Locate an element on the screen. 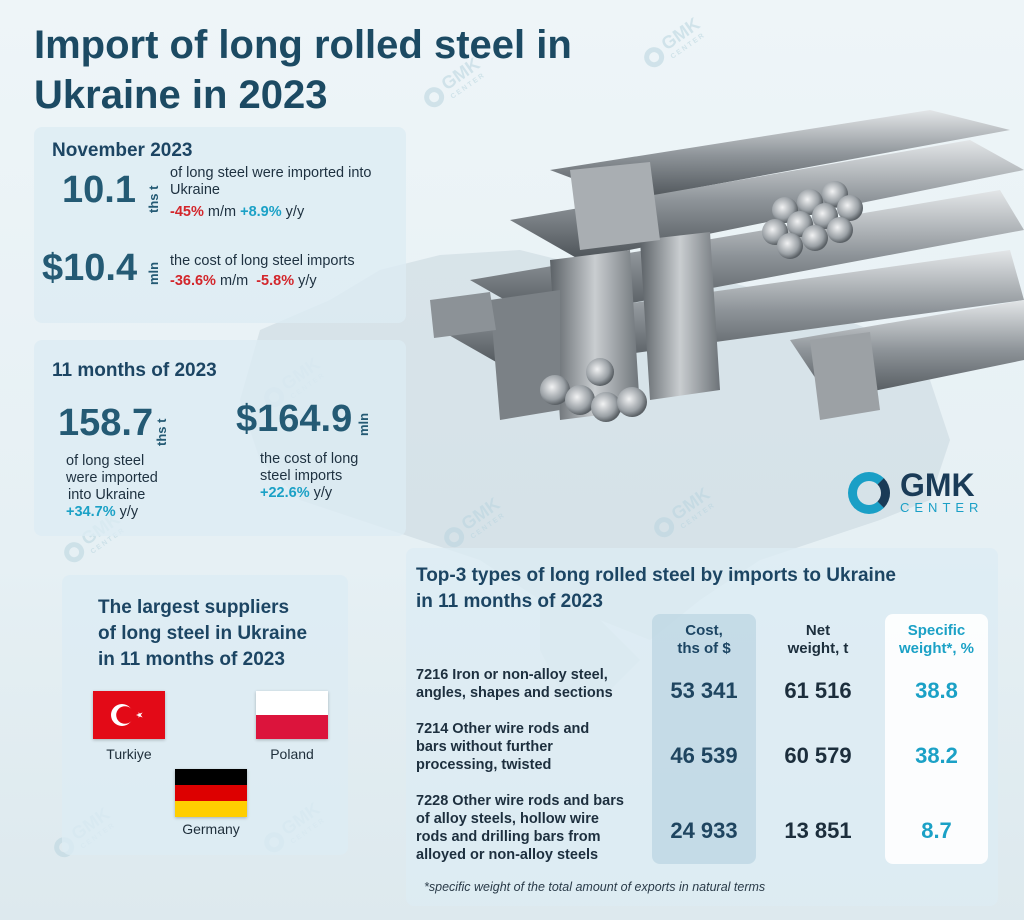 The image size is (1024, 920). eleven-volume-text-line: were imported is located at coordinates (112, 478).